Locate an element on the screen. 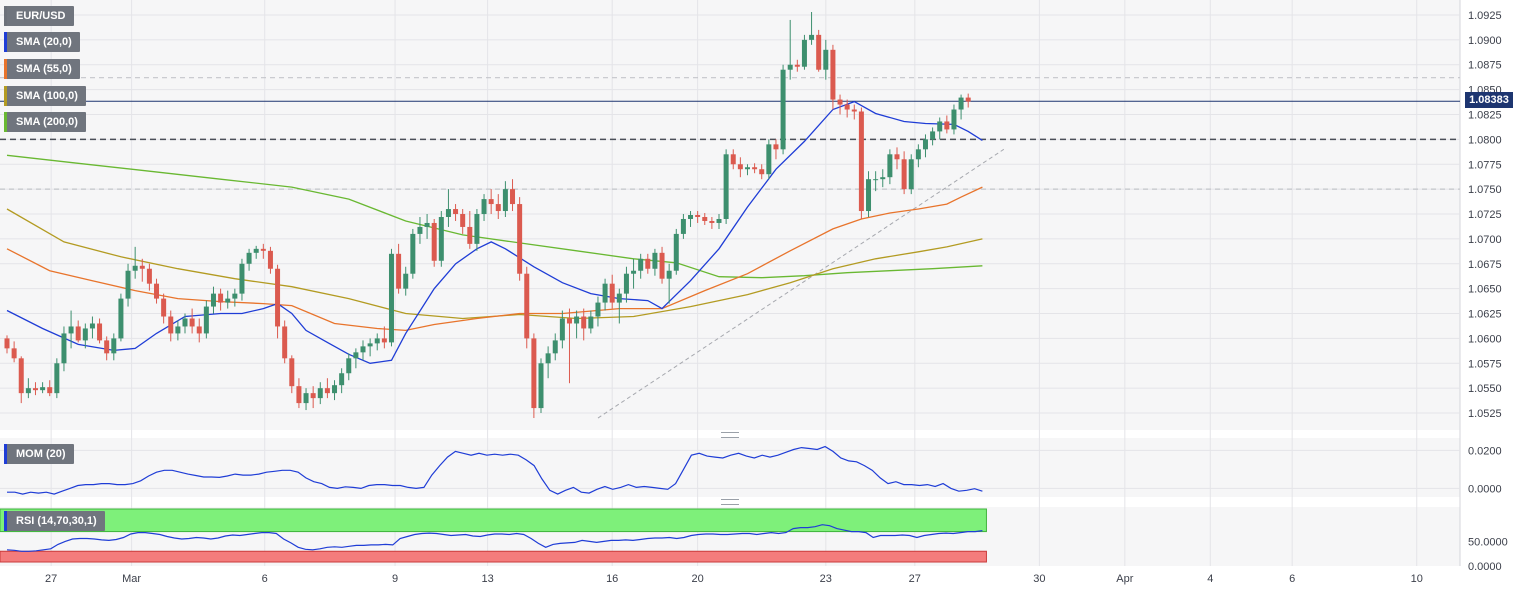 Image resolution: width=1531 pixels, height=595 pixels. legend-sma-55: SMA (55,0) is located at coordinates (42, 69).